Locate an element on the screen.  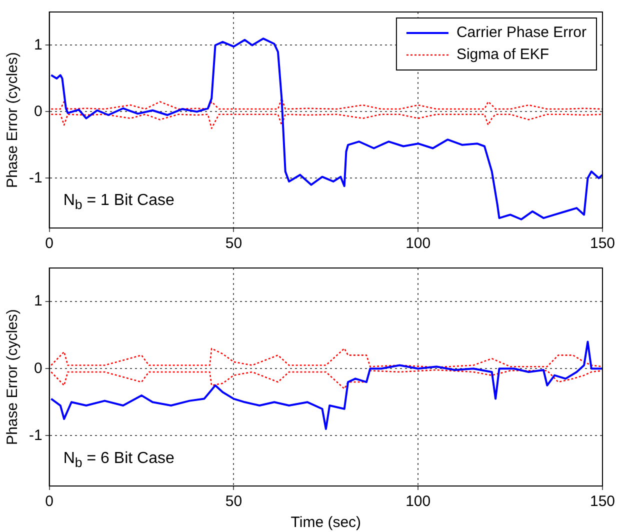
legend-label: Sigma of EKF is located at coordinates (502, 55).